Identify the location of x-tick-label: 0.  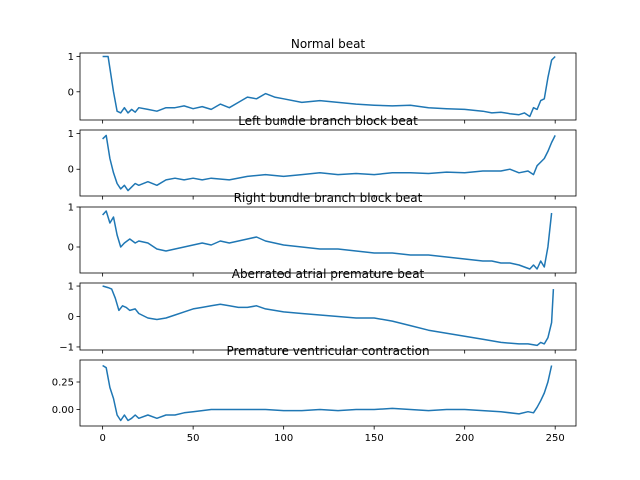
(102, 438).